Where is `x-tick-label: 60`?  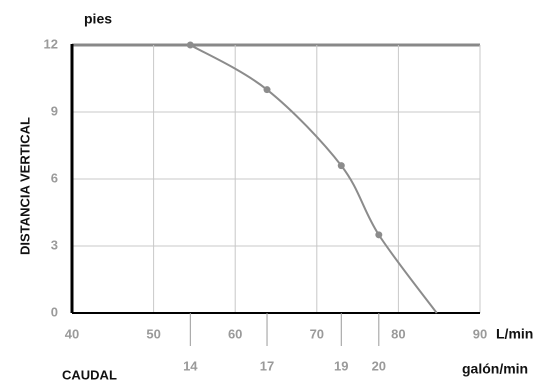
x-tick-label: 60 is located at coordinates (235, 333).